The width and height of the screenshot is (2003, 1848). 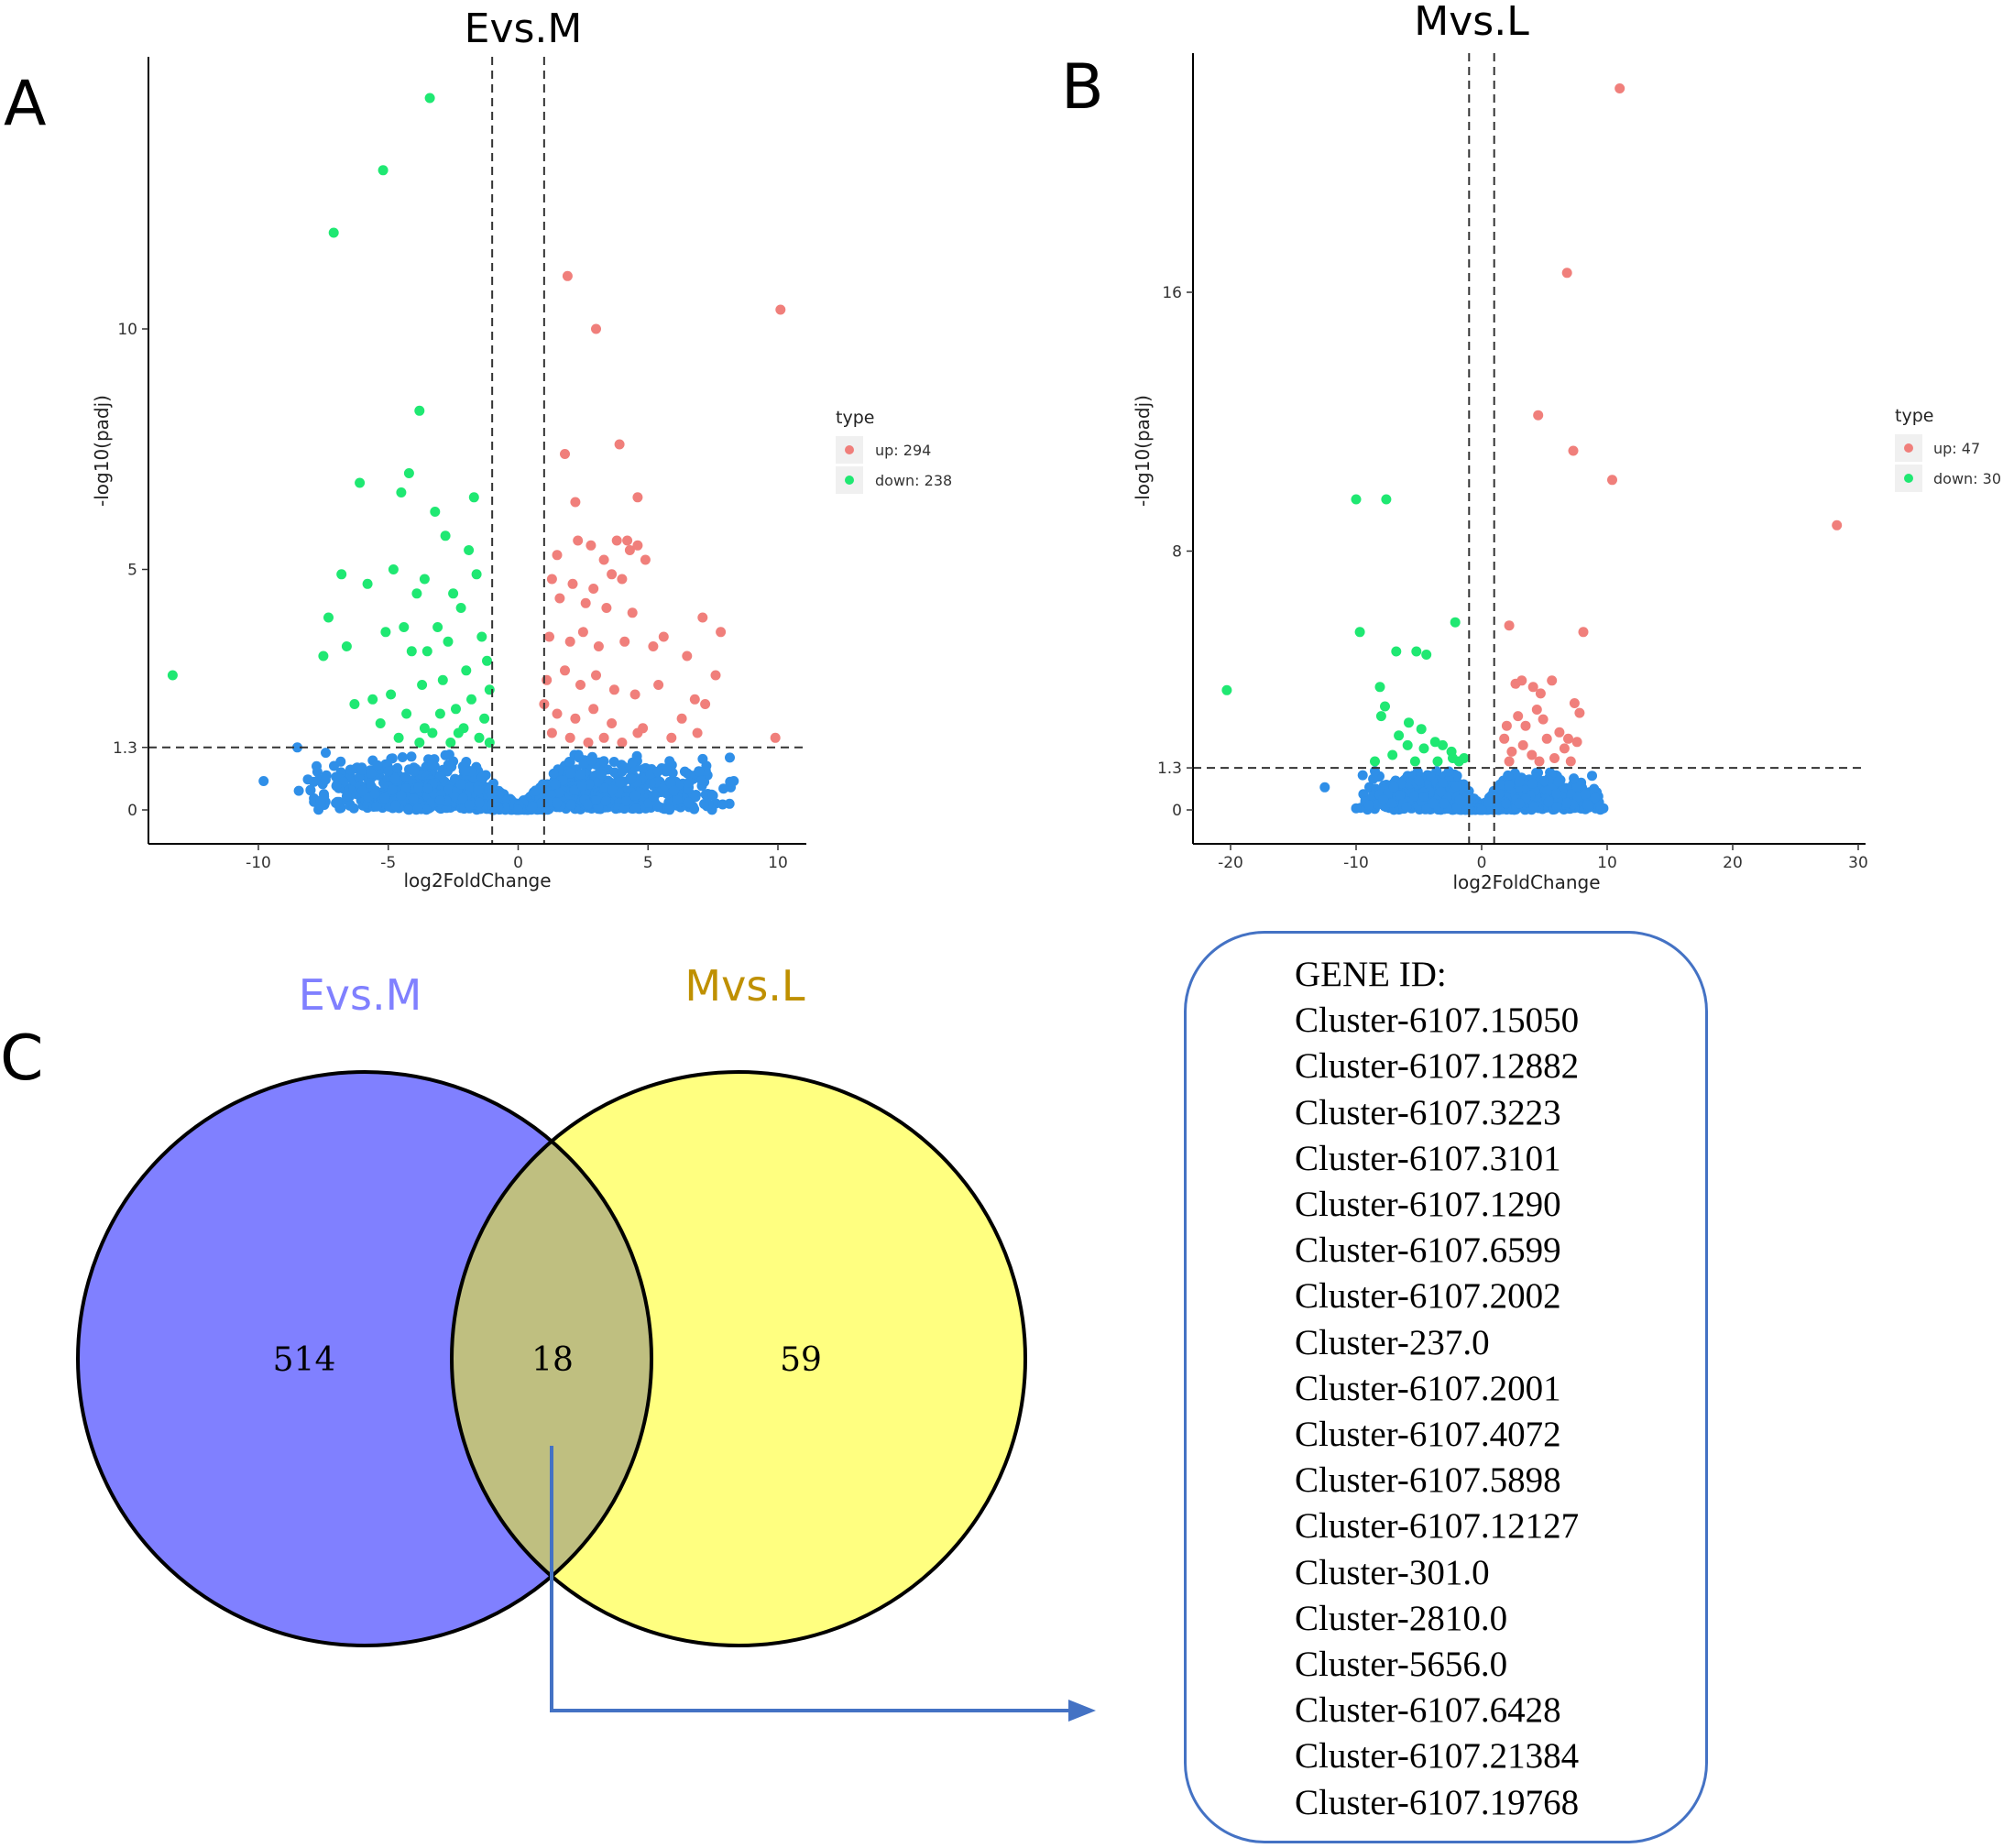 What do you see at coordinates (1177, 552) in the screenshot?
I see `panel-b-y-tick-label: 8` at bounding box center [1177, 552].